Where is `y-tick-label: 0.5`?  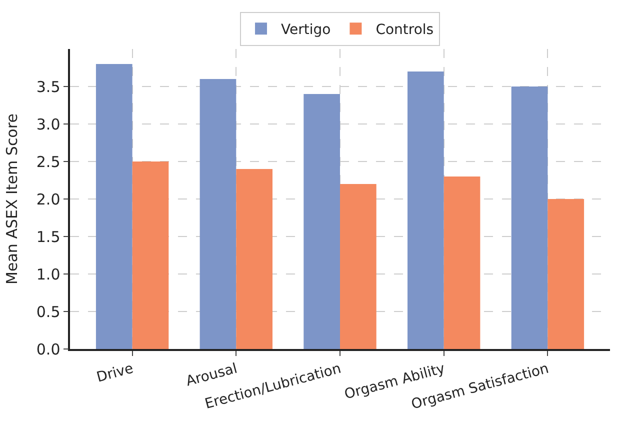 y-tick-label: 0.5 is located at coordinates (48, 311).